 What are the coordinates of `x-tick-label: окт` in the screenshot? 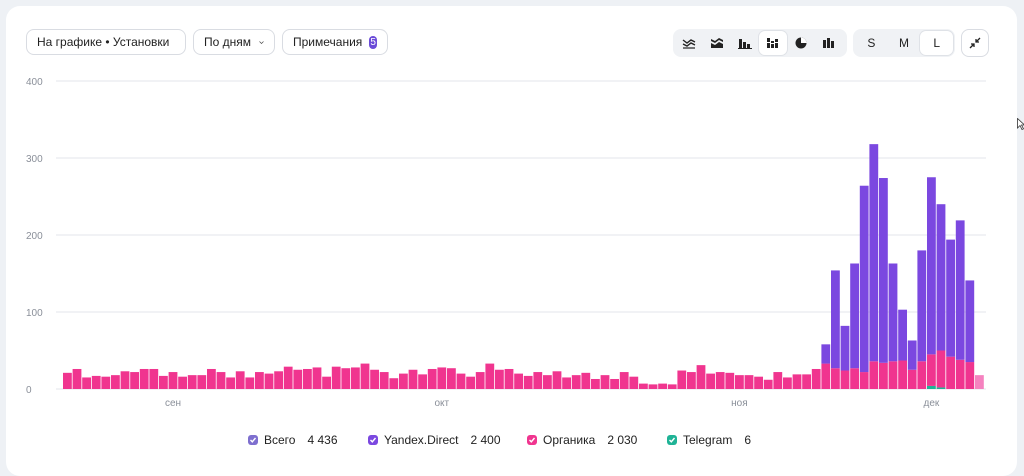 It's located at (441, 403).